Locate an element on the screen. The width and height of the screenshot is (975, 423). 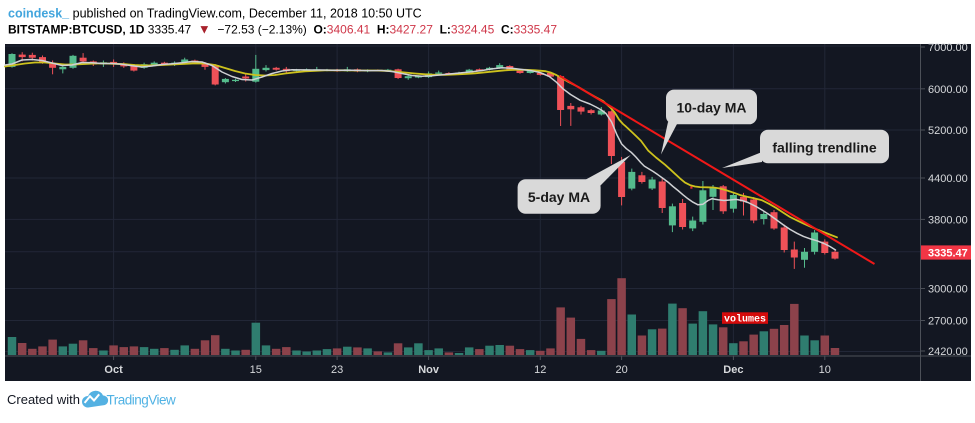
svg-text: volumes is located at coordinates (745, 319).